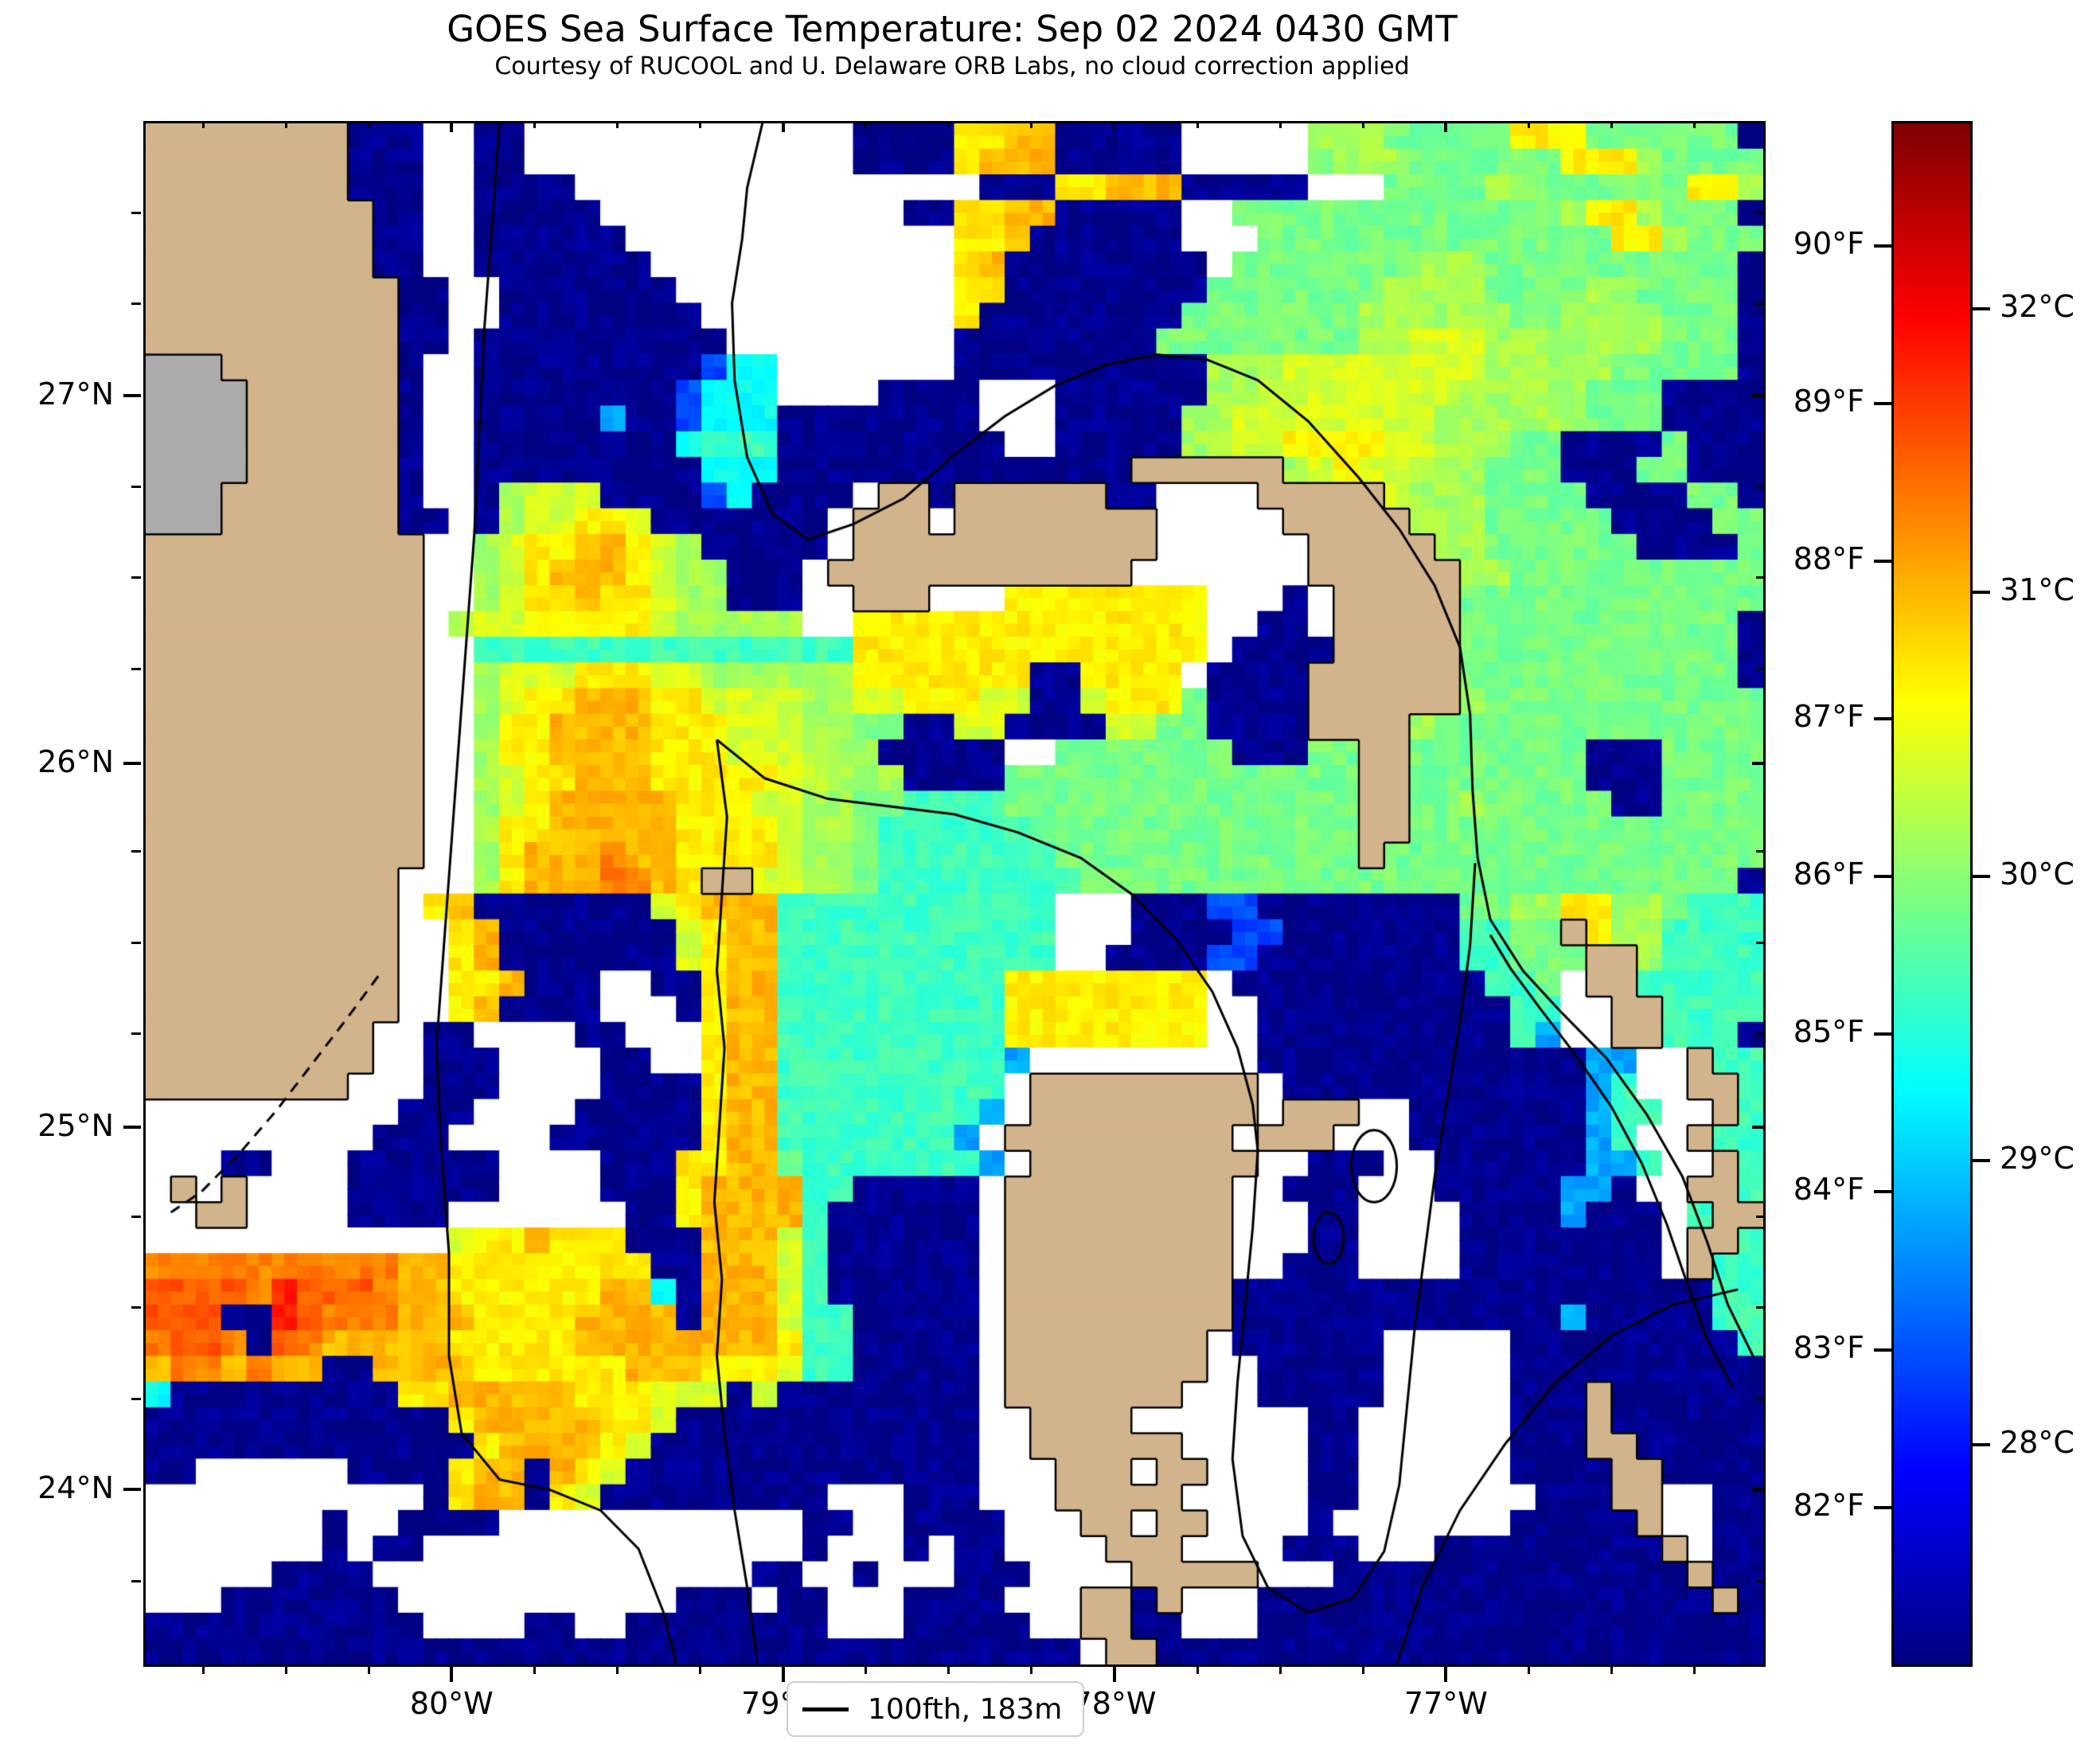 This screenshot has width=2100, height=1760. Describe the element at coordinates (2037, 875) in the screenshot. I see `colorbar-c-label: 30°C` at that location.